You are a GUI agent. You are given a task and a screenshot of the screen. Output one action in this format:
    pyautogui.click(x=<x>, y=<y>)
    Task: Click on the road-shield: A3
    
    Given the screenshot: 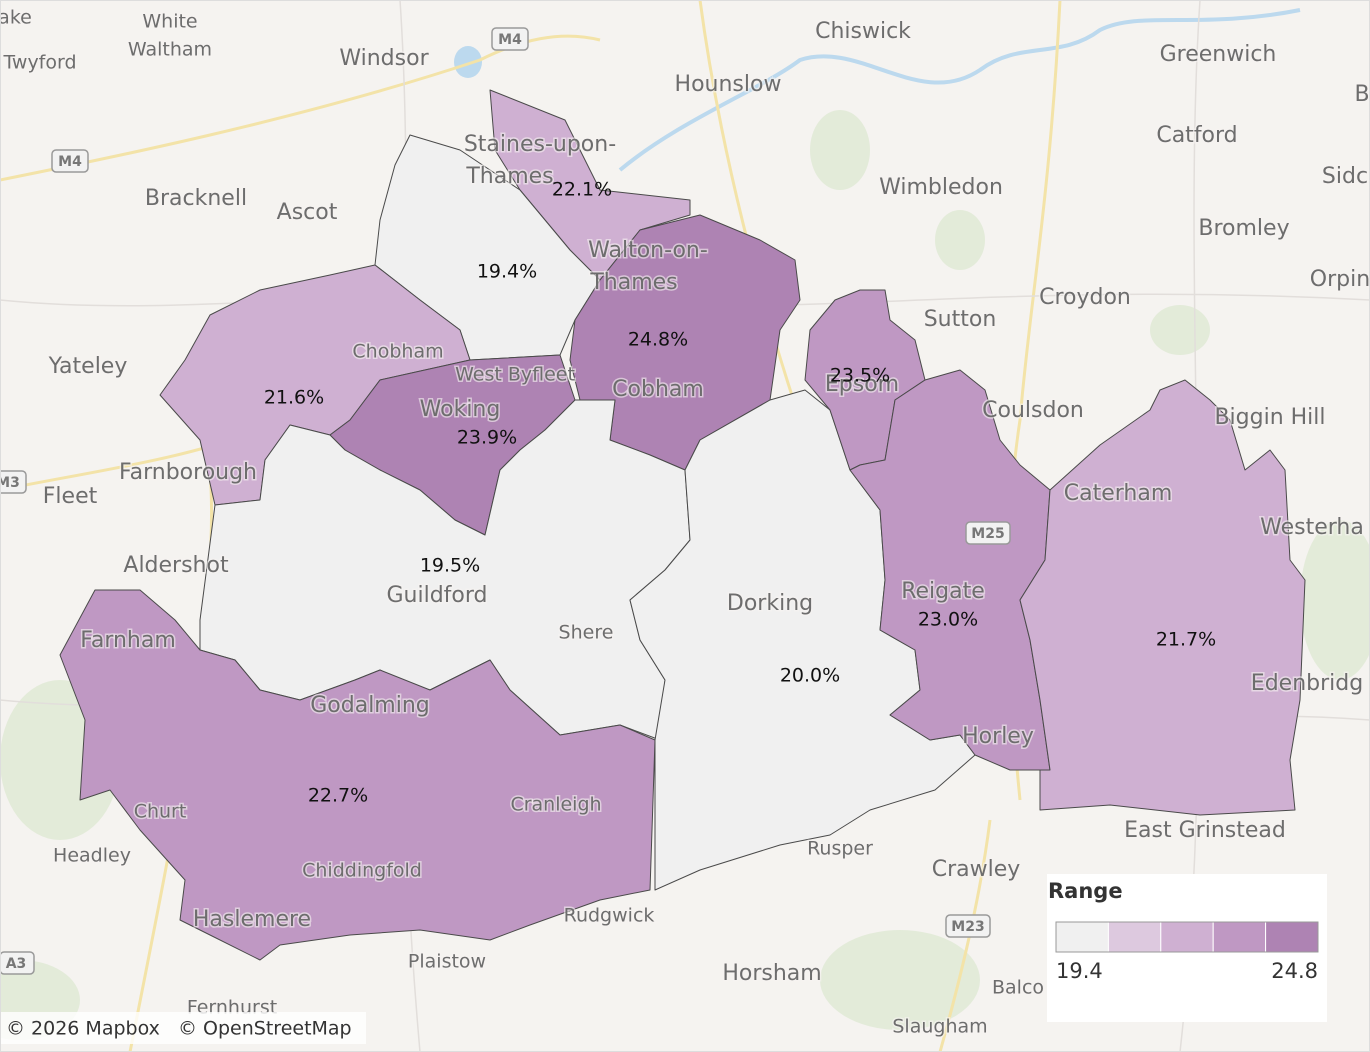 What is the action you would take?
    pyautogui.click(x=17, y=963)
    